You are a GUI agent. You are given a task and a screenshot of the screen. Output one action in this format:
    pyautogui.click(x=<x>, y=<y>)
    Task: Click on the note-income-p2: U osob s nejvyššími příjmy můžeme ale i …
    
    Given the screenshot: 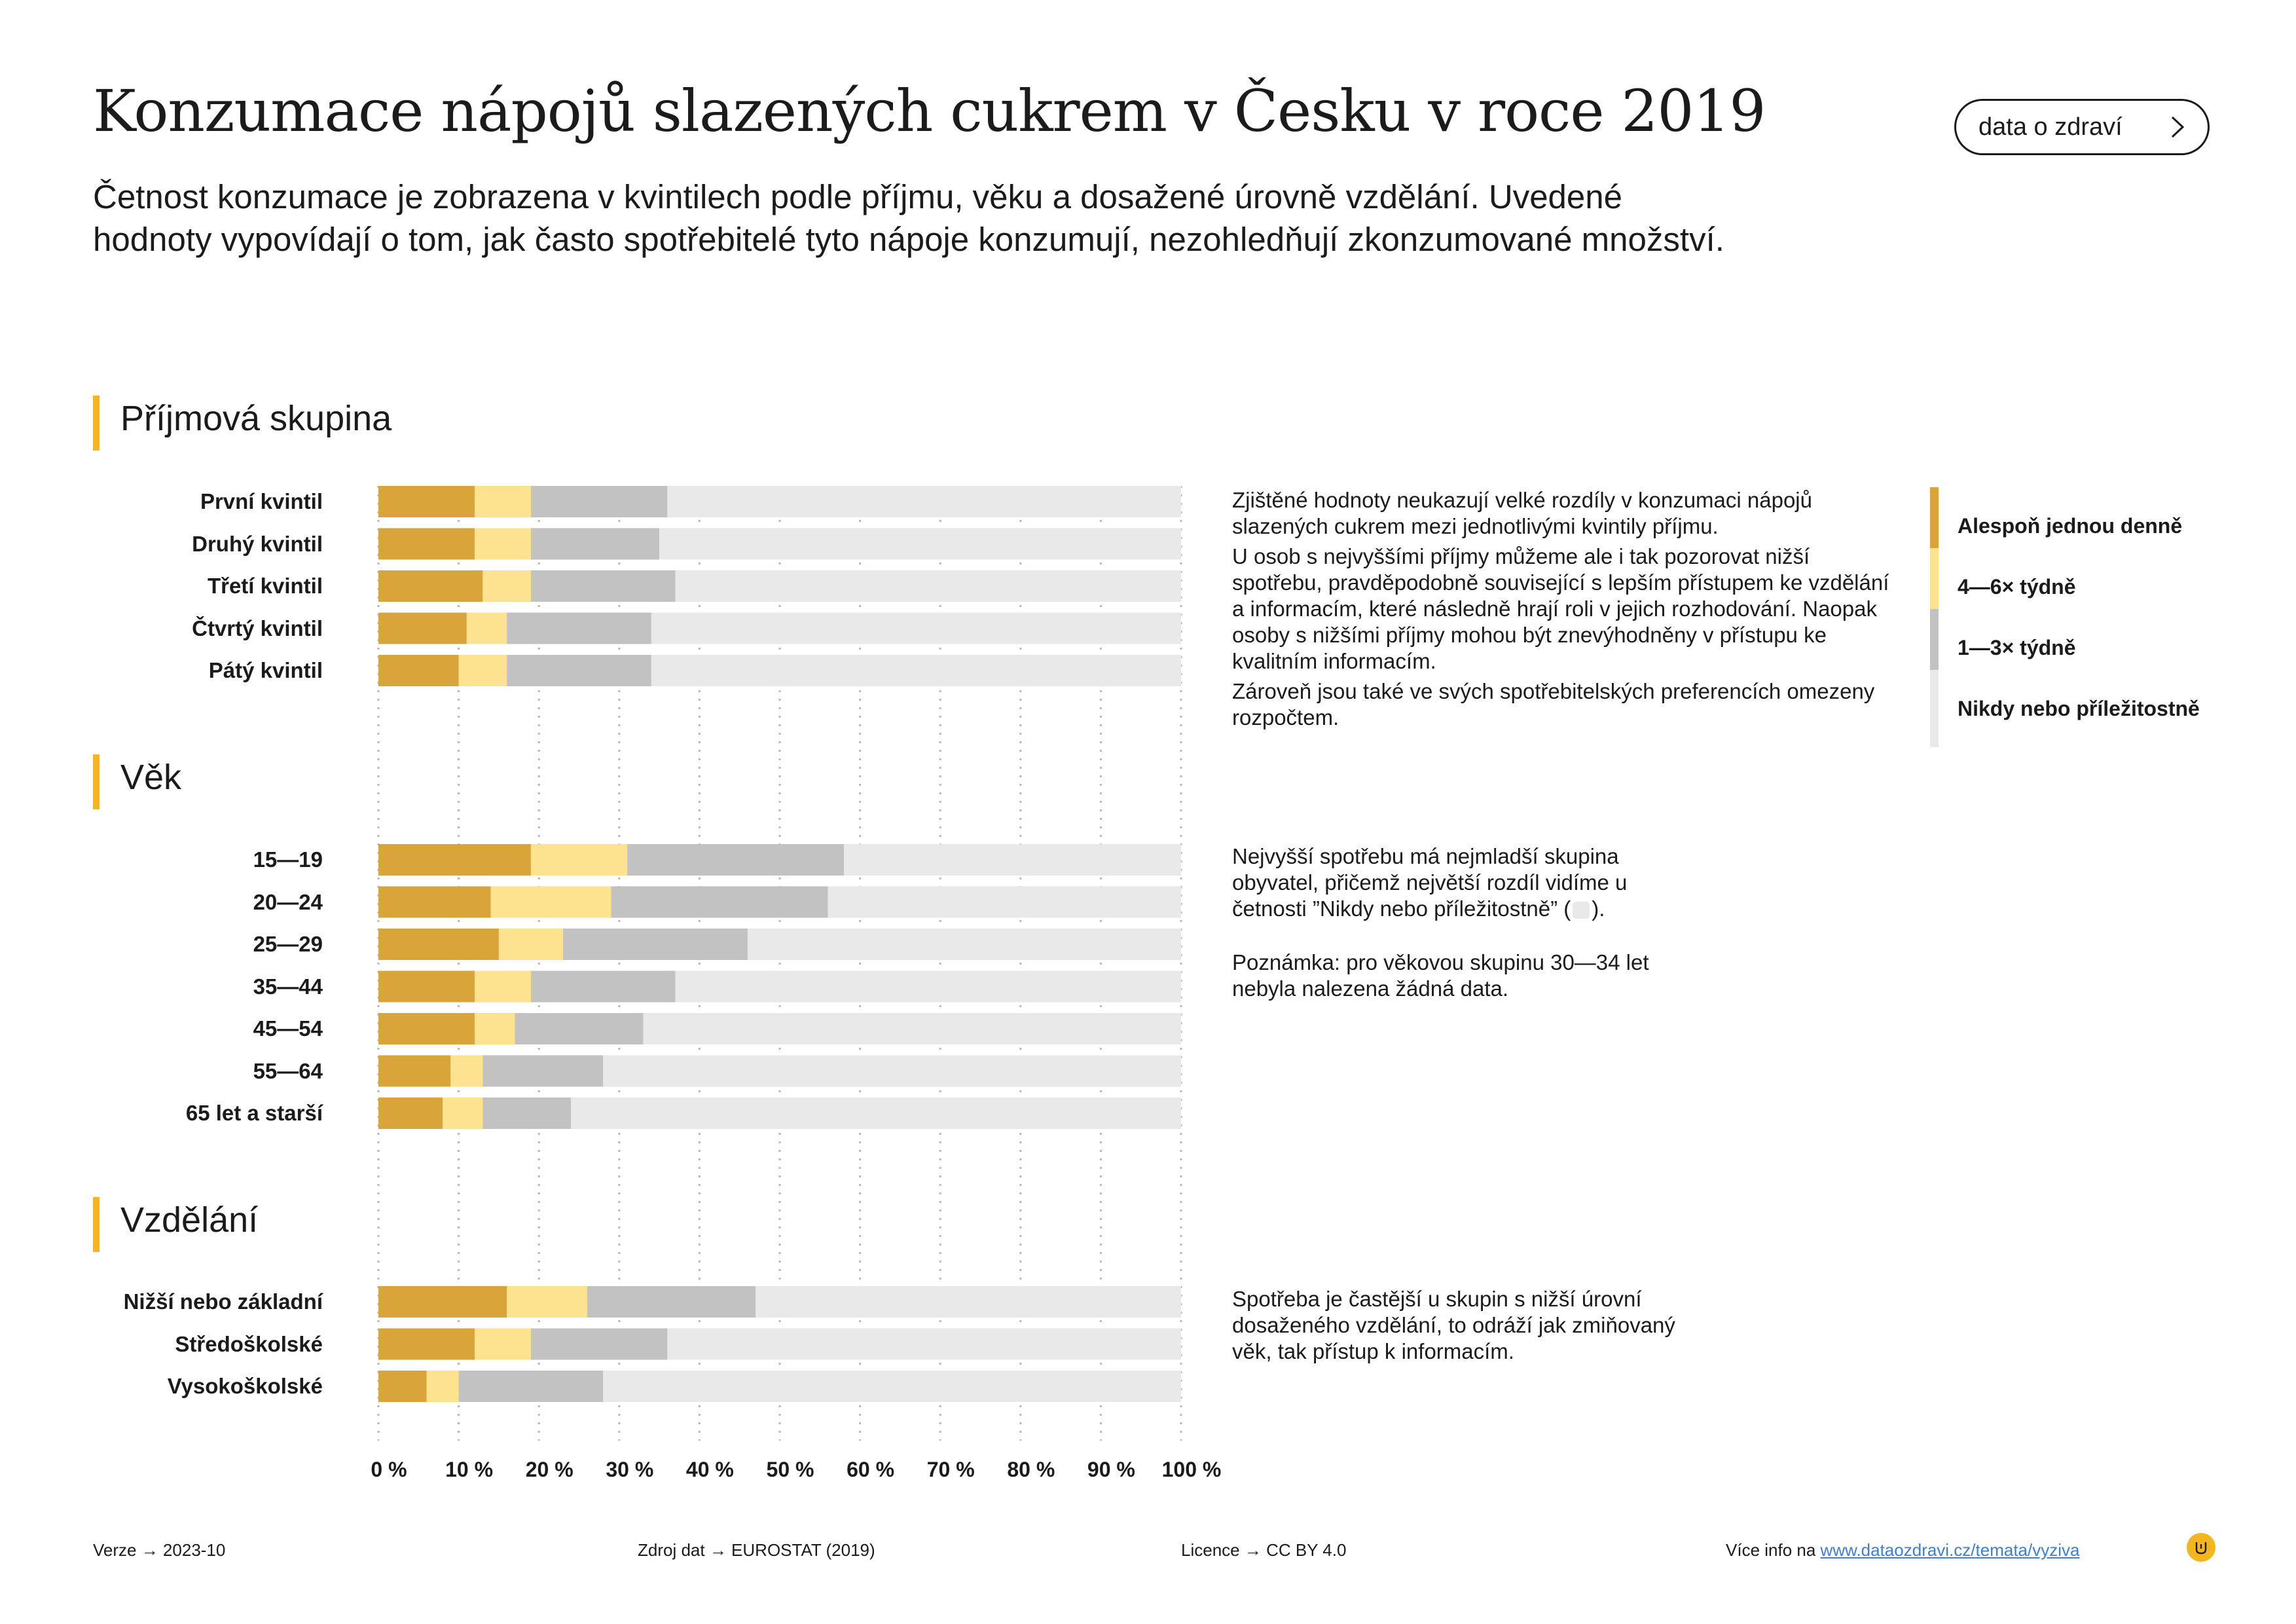 What is the action you would take?
    pyautogui.click(x=1560, y=608)
    